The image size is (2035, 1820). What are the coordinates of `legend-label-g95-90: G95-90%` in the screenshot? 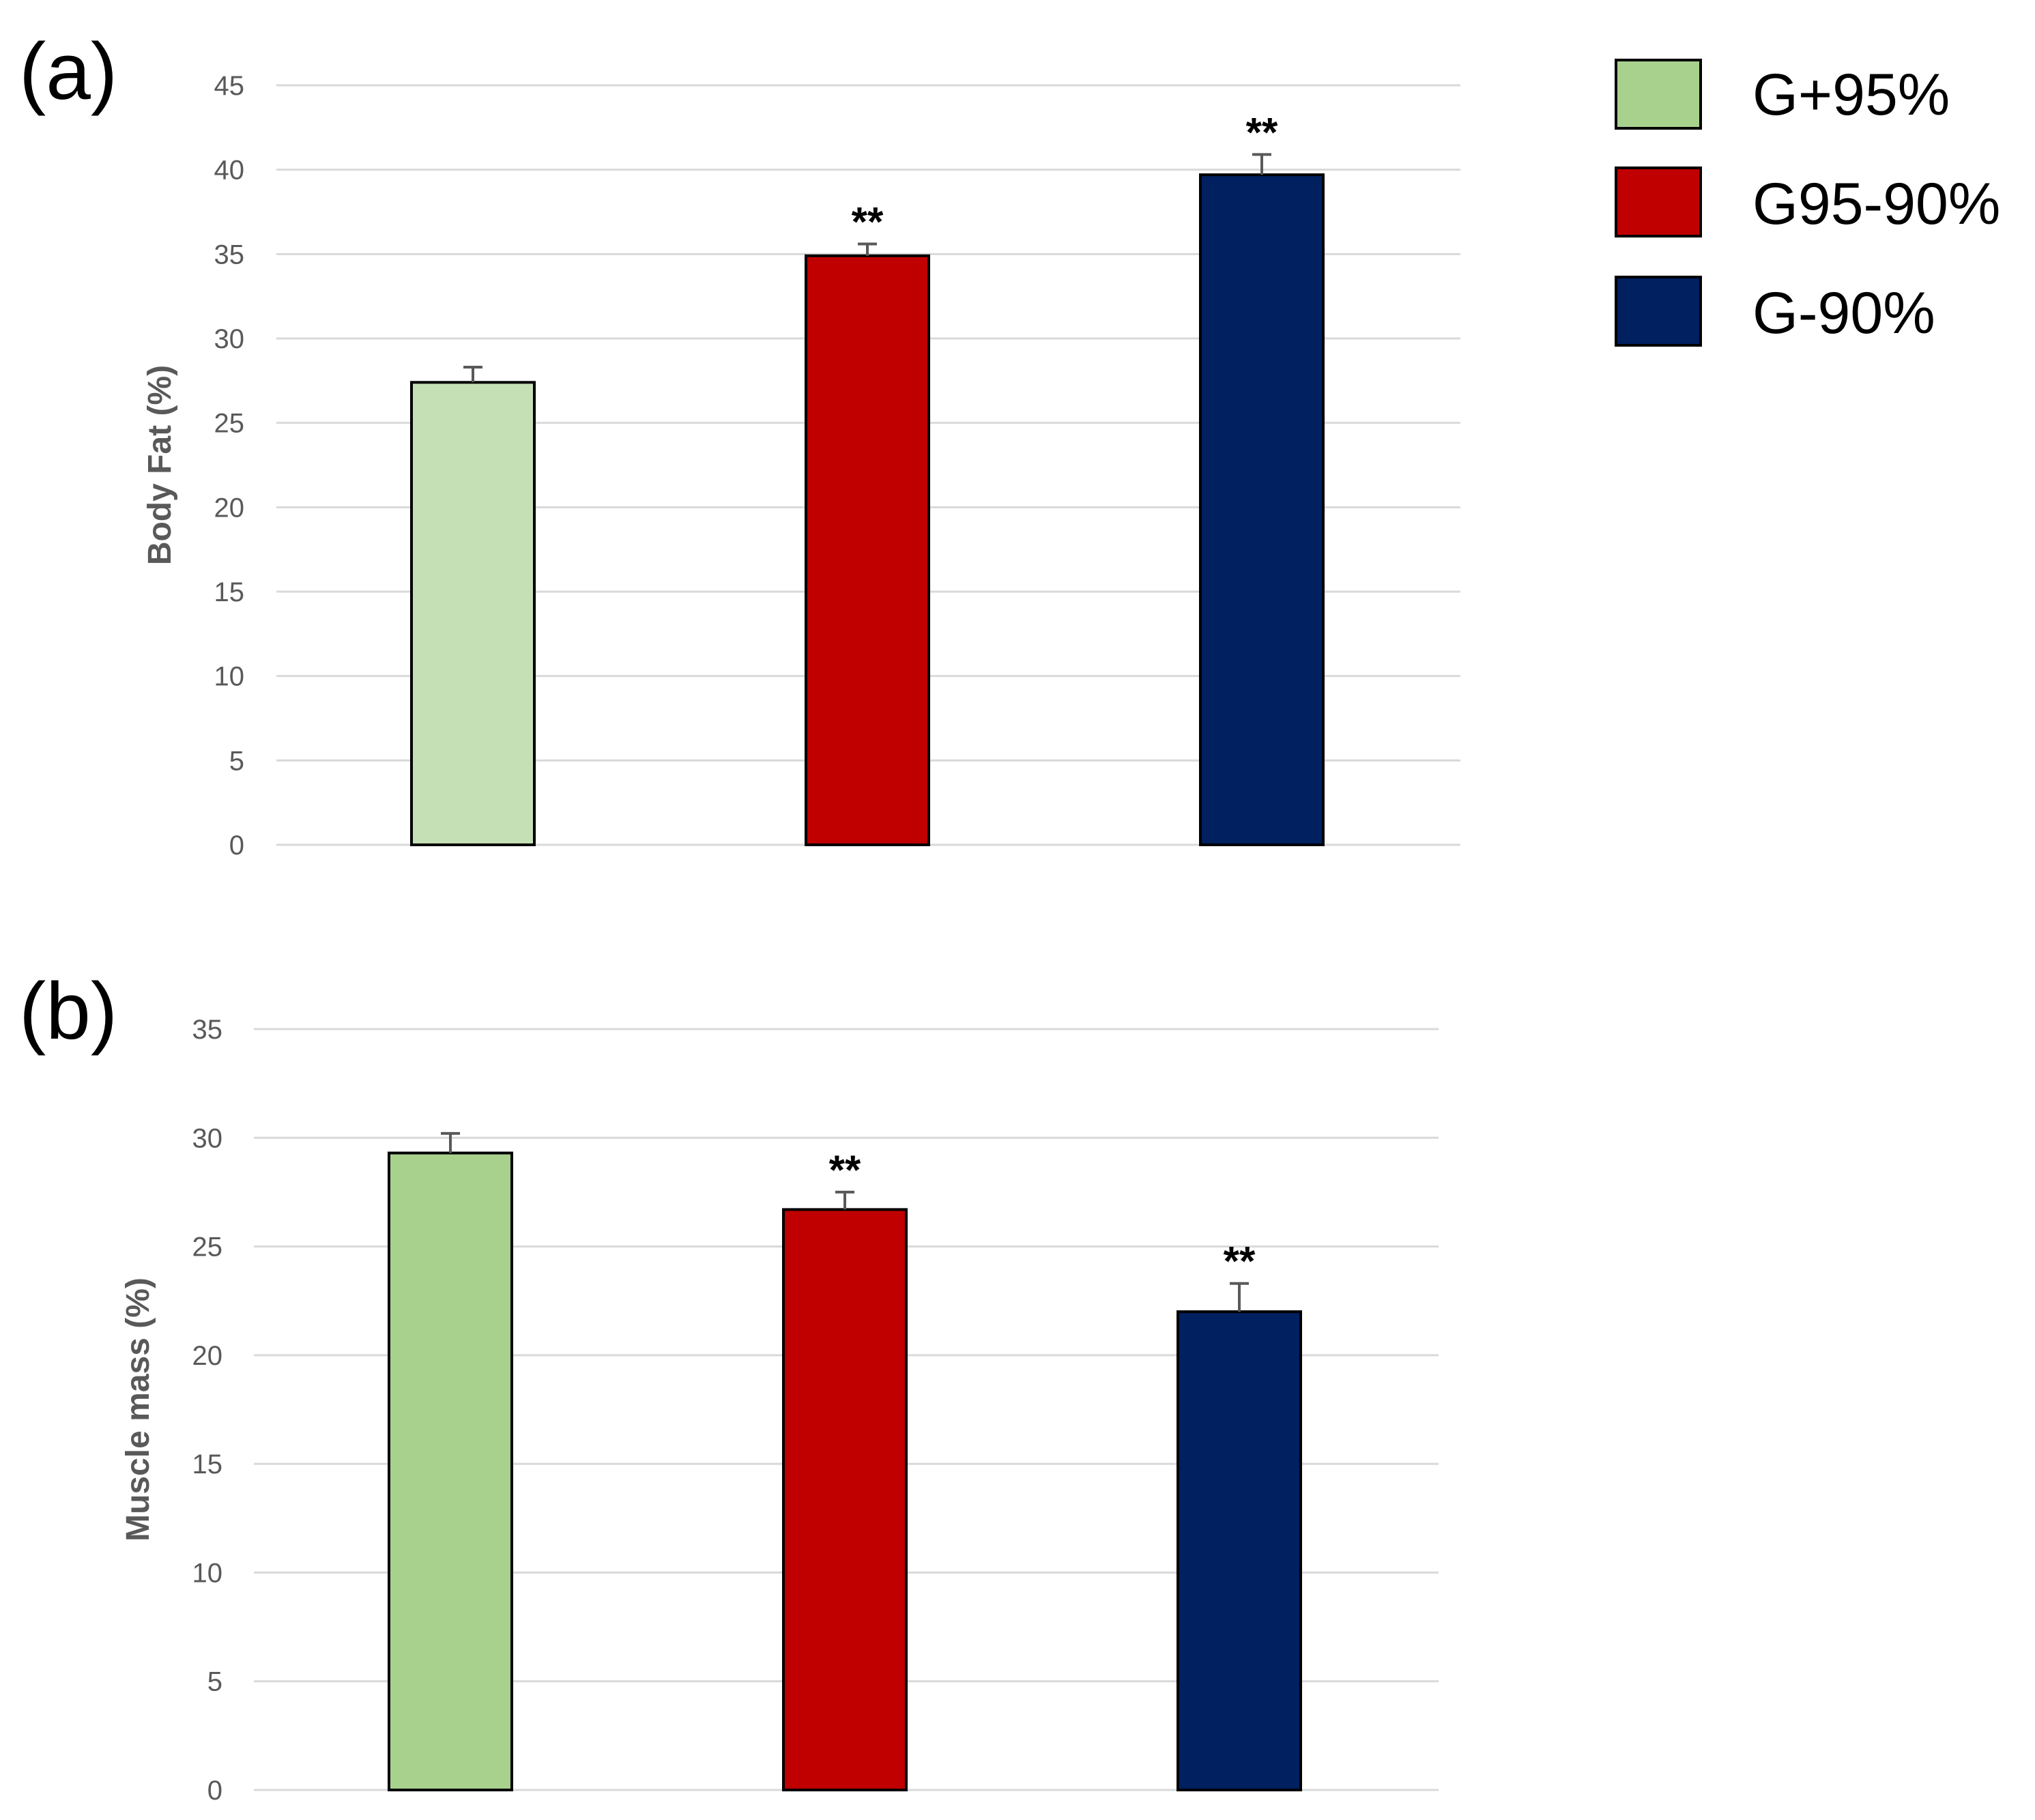 It's located at (1876, 204).